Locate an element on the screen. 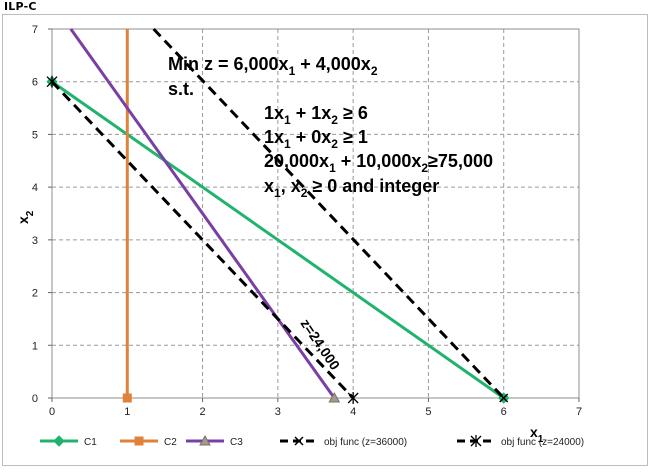 This screenshot has width=665, height=474. y-axis-label: x2 is located at coordinates (25, 217).